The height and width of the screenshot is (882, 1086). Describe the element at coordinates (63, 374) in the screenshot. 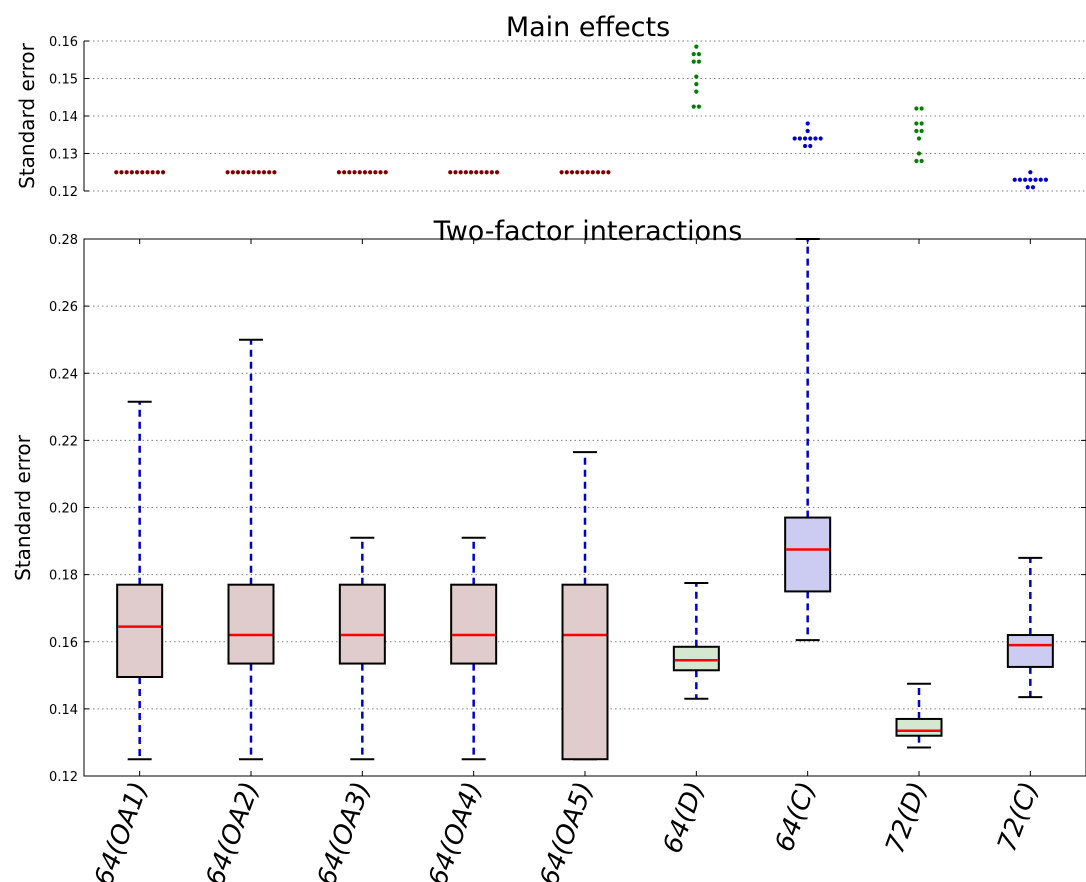

I see `bottom-y-tick-label: 0.24` at that location.